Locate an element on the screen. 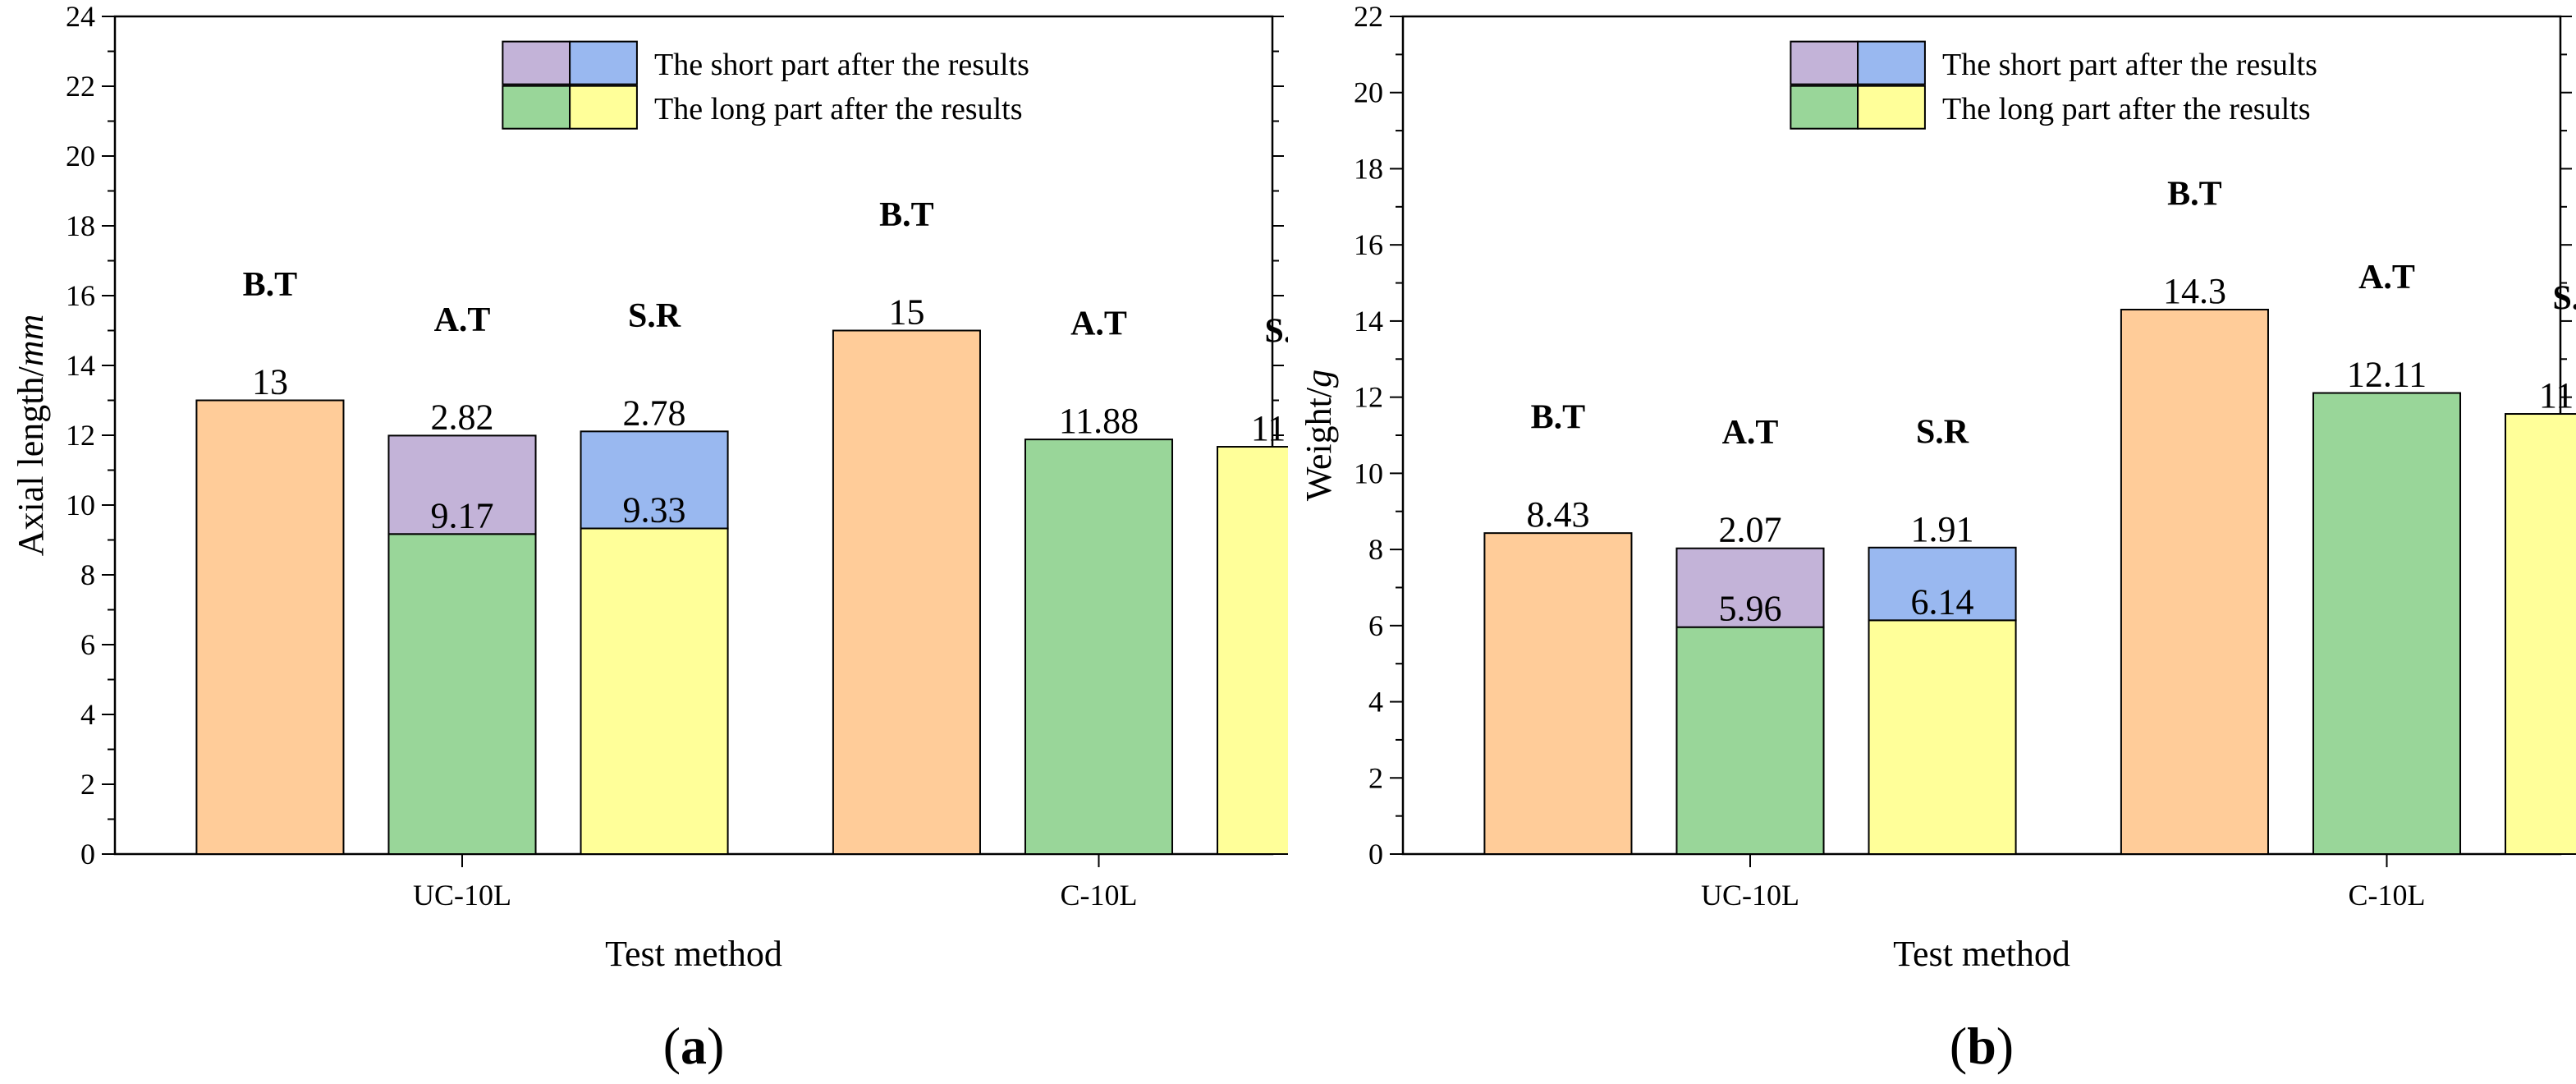 This screenshot has width=2576, height=1084. panel-caption: (a) is located at coordinates (694, 1046).